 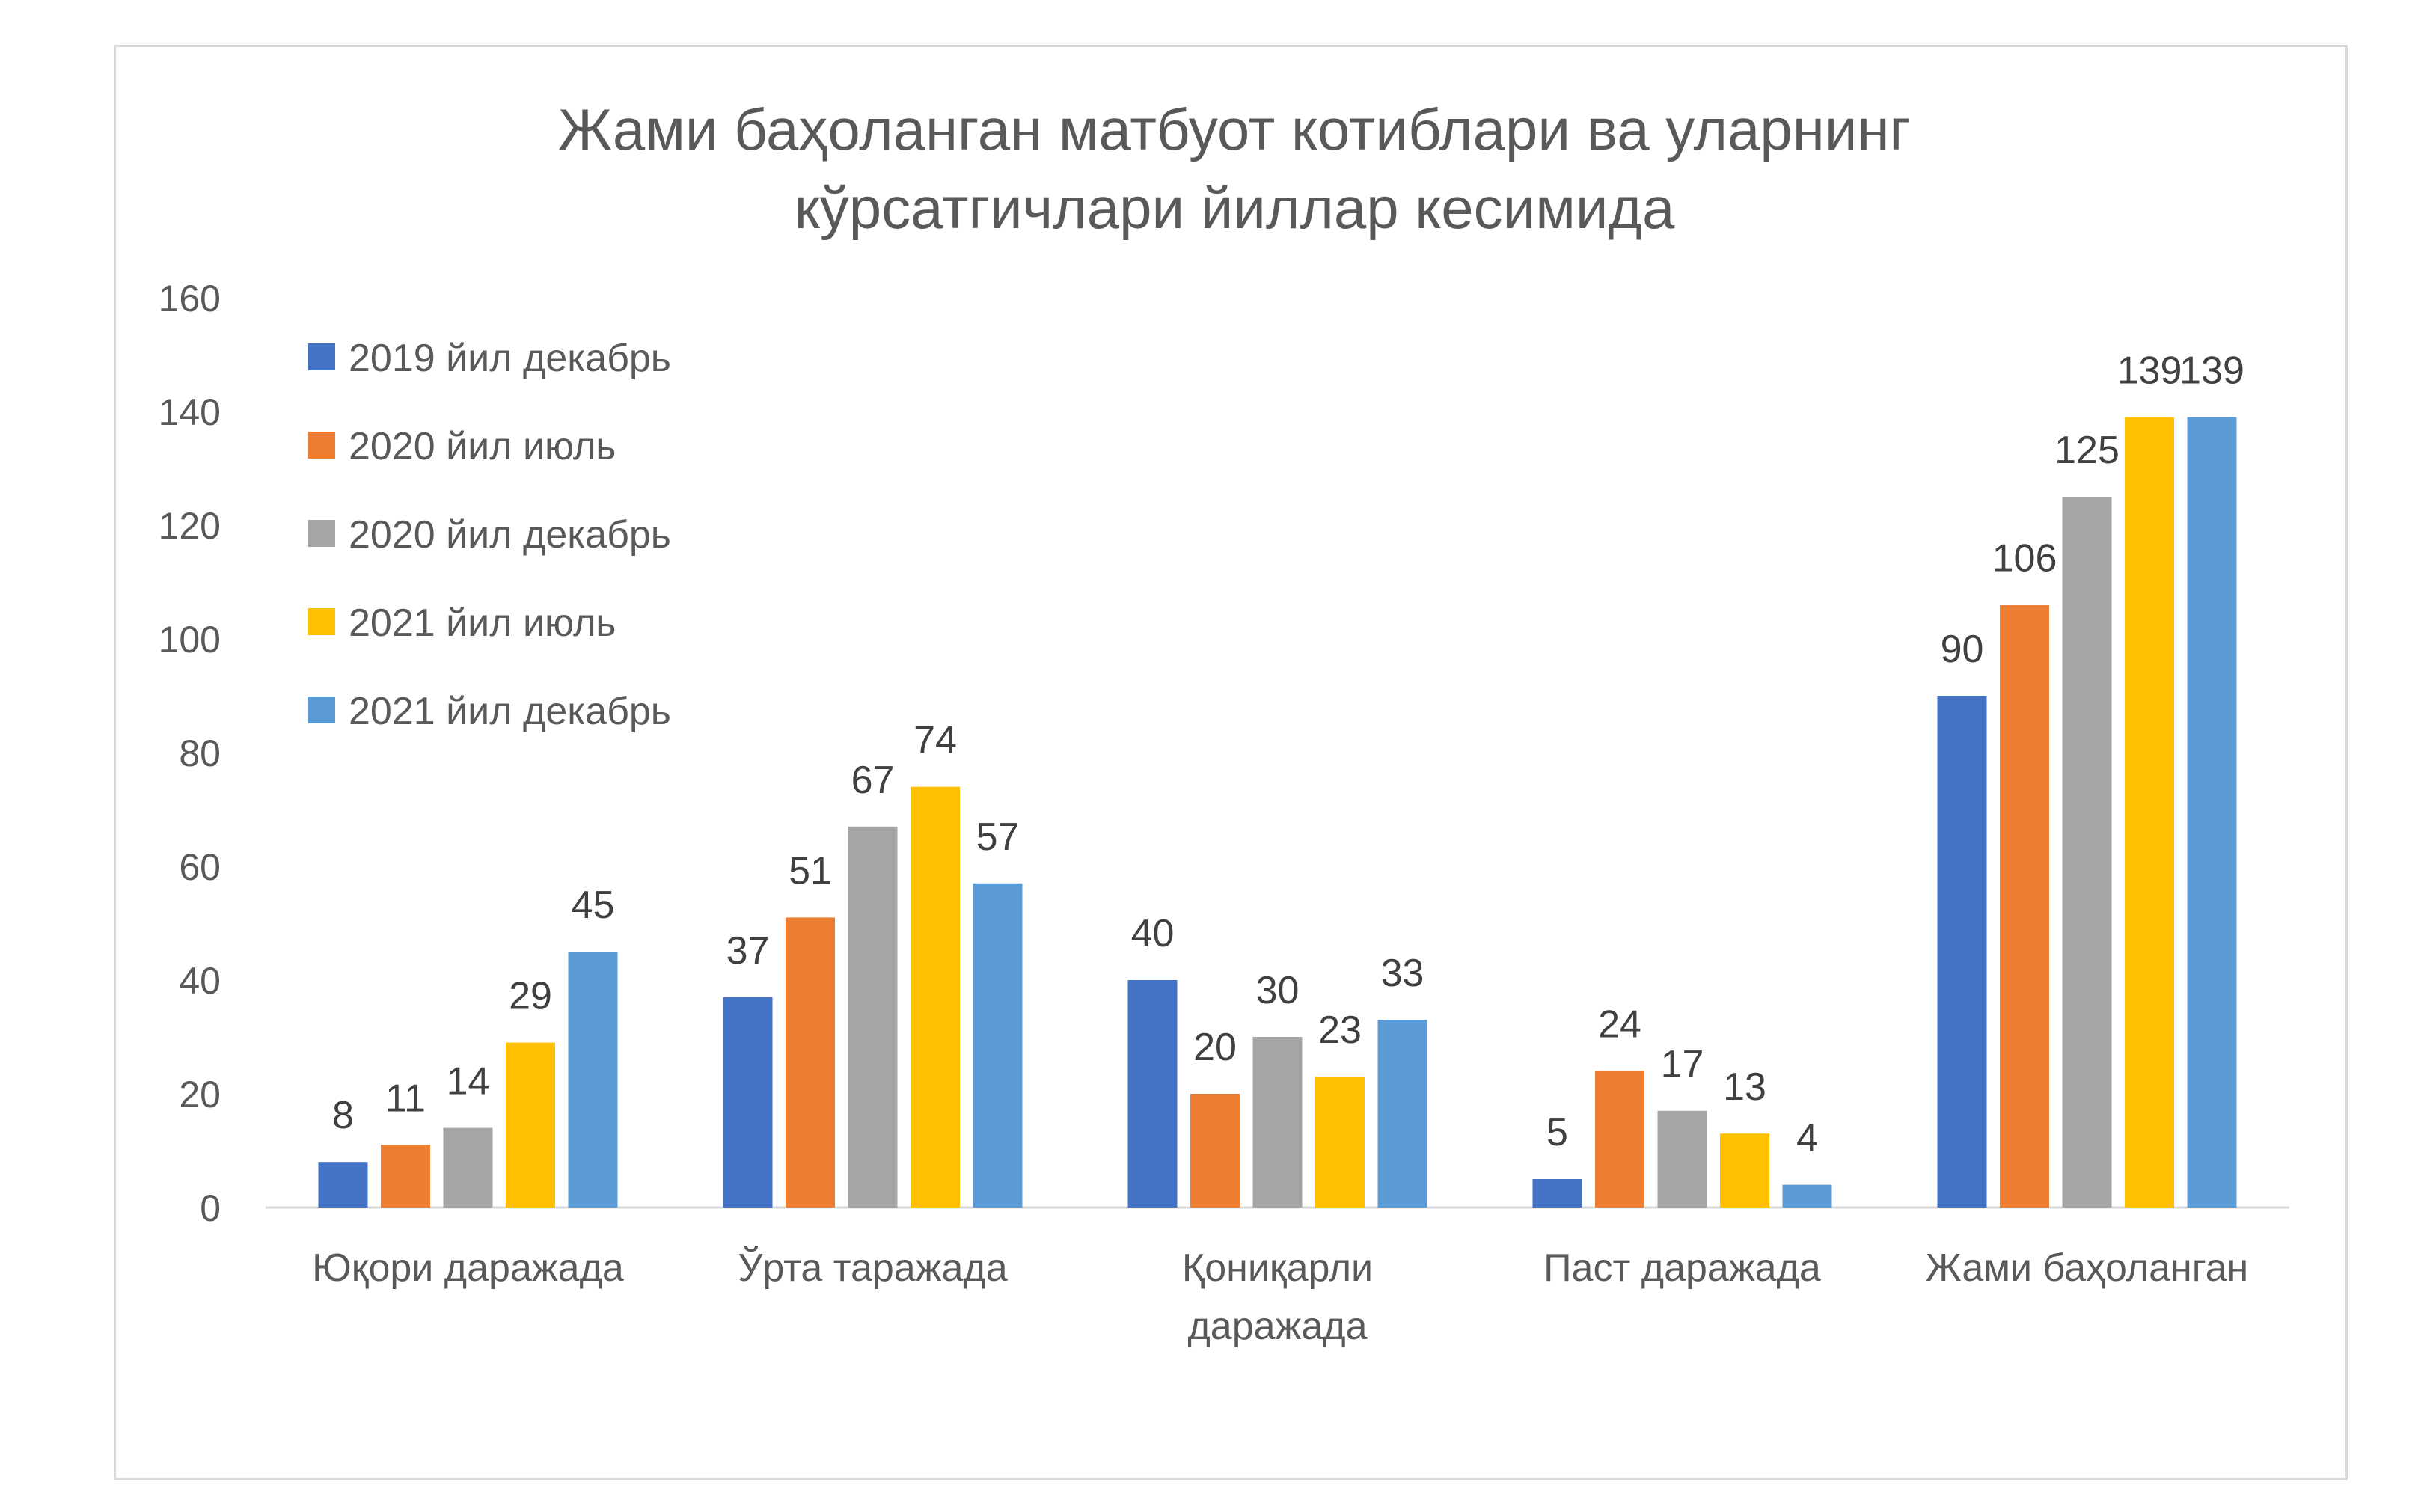 I want to click on y-tick-label: 120, so click(x=190, y=526).